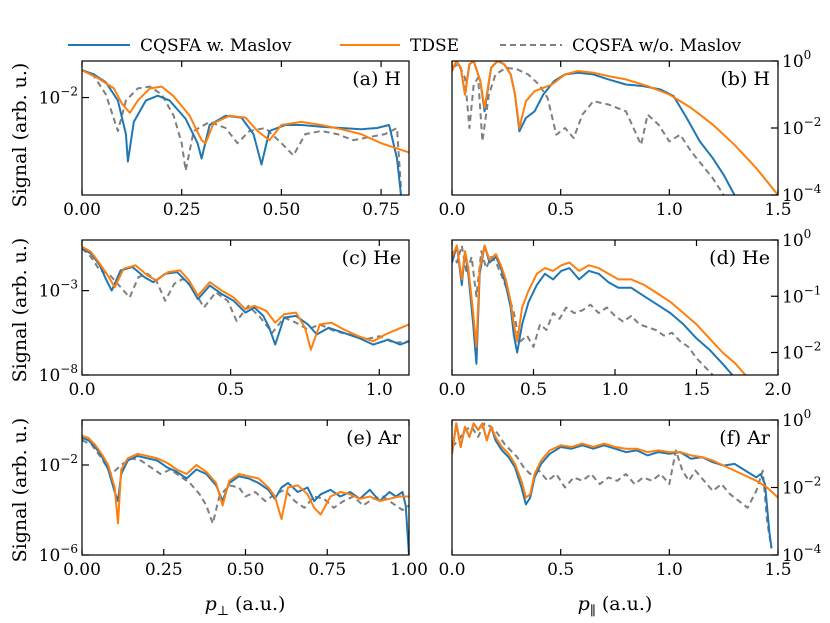 This screenshot has height=623, width=830. What do you see at coordinates (669, 210) in the screenshot?
I see `x-tick-label-b: 1.0` at bounding box center [669, 210].